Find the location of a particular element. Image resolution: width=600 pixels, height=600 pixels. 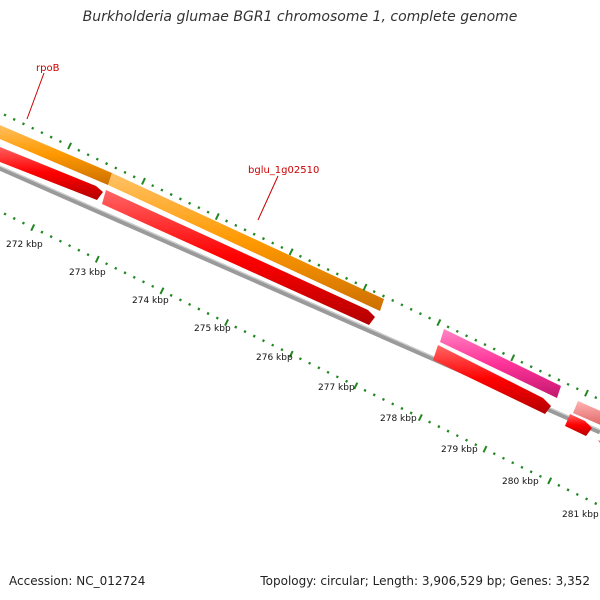

tick-label-276: 276 kbp is located at coordinates (274, 358).